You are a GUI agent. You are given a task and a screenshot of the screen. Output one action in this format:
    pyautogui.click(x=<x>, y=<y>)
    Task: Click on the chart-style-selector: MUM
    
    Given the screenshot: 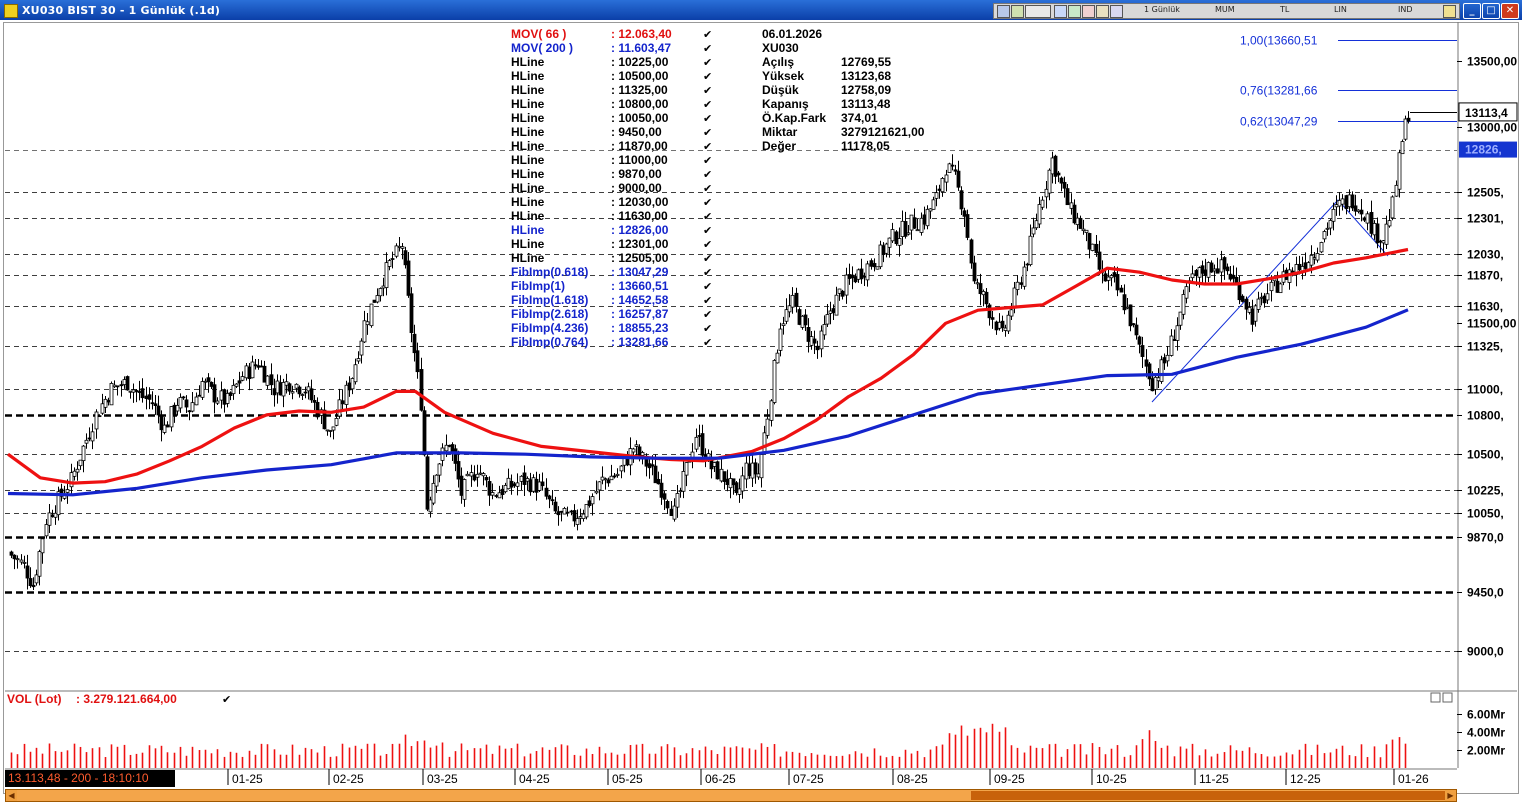 What is the action you would take?
    pyautogui.click(x=1225, y=9)
    